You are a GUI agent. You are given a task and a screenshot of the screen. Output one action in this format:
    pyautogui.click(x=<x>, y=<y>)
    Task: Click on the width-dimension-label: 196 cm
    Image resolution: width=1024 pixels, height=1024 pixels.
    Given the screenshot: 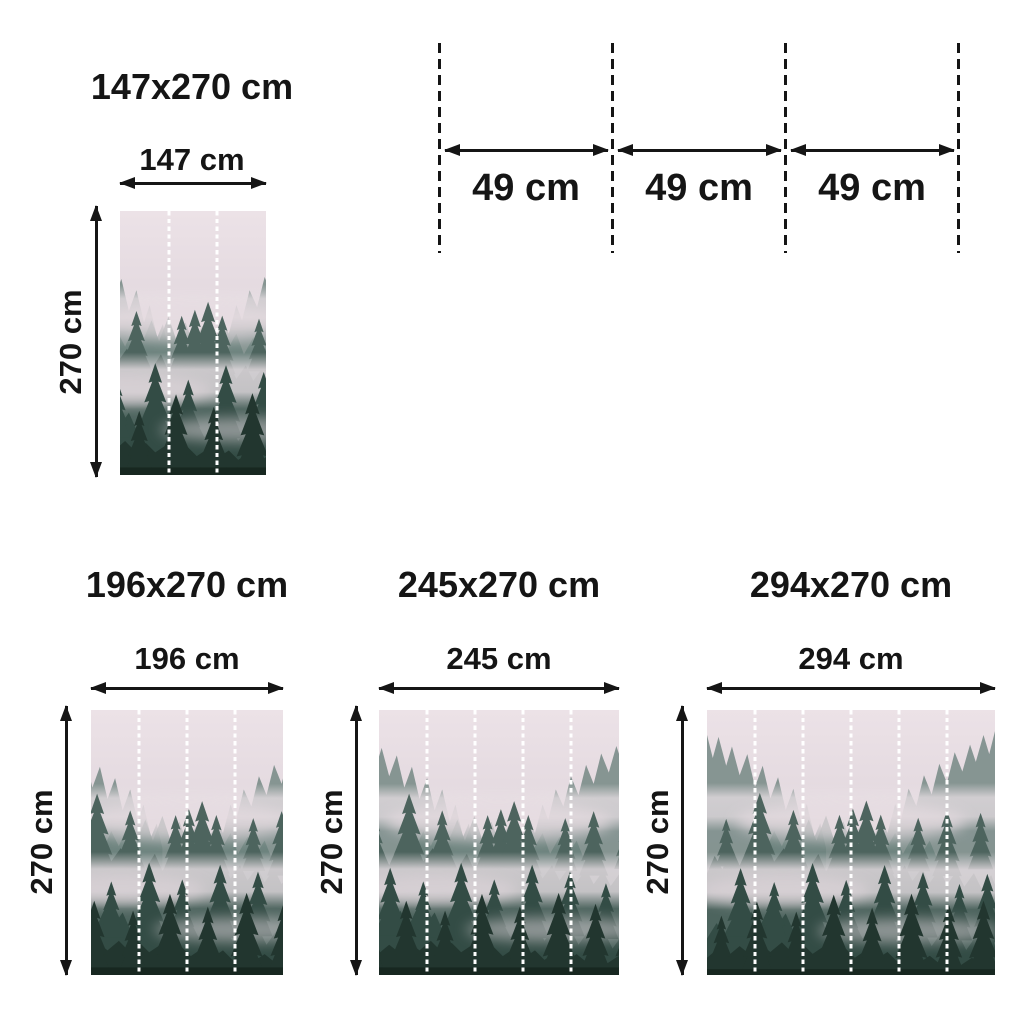 What is the action you would take?
    pyautogui.click(x=187, y=658)
    